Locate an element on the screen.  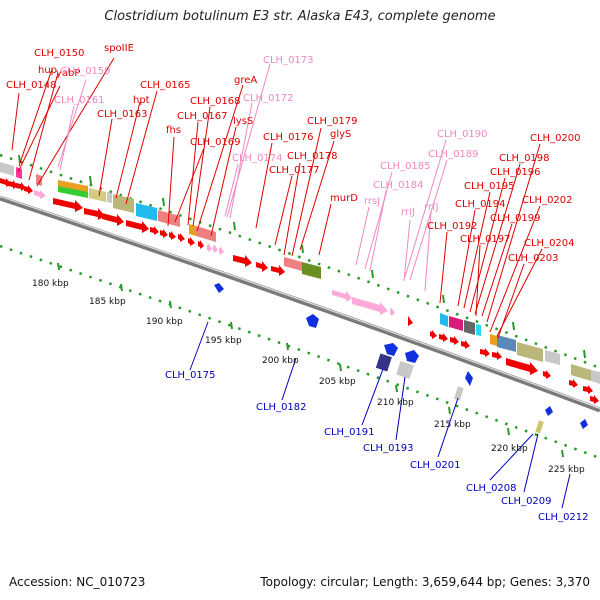
gene-label: CLH_0172 is located at coordinates (268, 98).